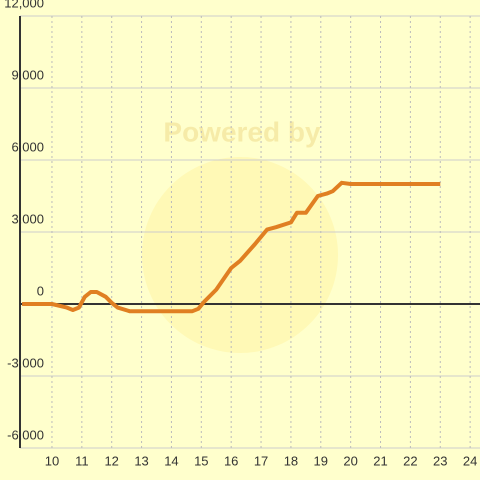  Describe the element at coordinates (27, 74) in the screenshot. I see `y-tick-label: 9,000` at that location.